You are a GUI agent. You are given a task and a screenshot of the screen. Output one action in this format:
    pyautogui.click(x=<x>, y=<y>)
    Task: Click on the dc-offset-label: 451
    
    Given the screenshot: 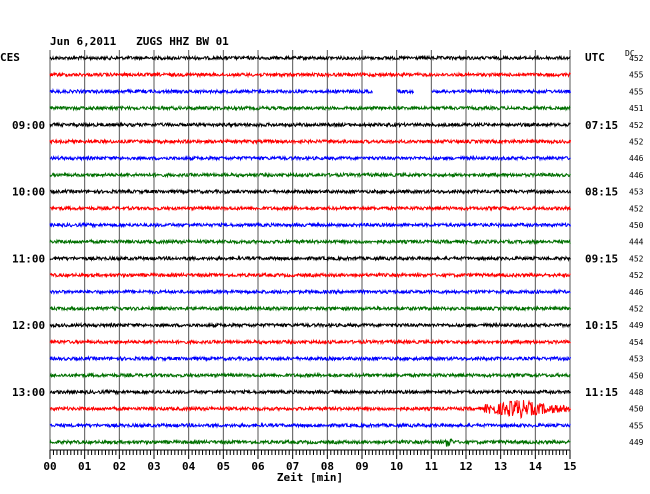 What is the action you would take?
    pyautogui.click(x=636, y=108)
    